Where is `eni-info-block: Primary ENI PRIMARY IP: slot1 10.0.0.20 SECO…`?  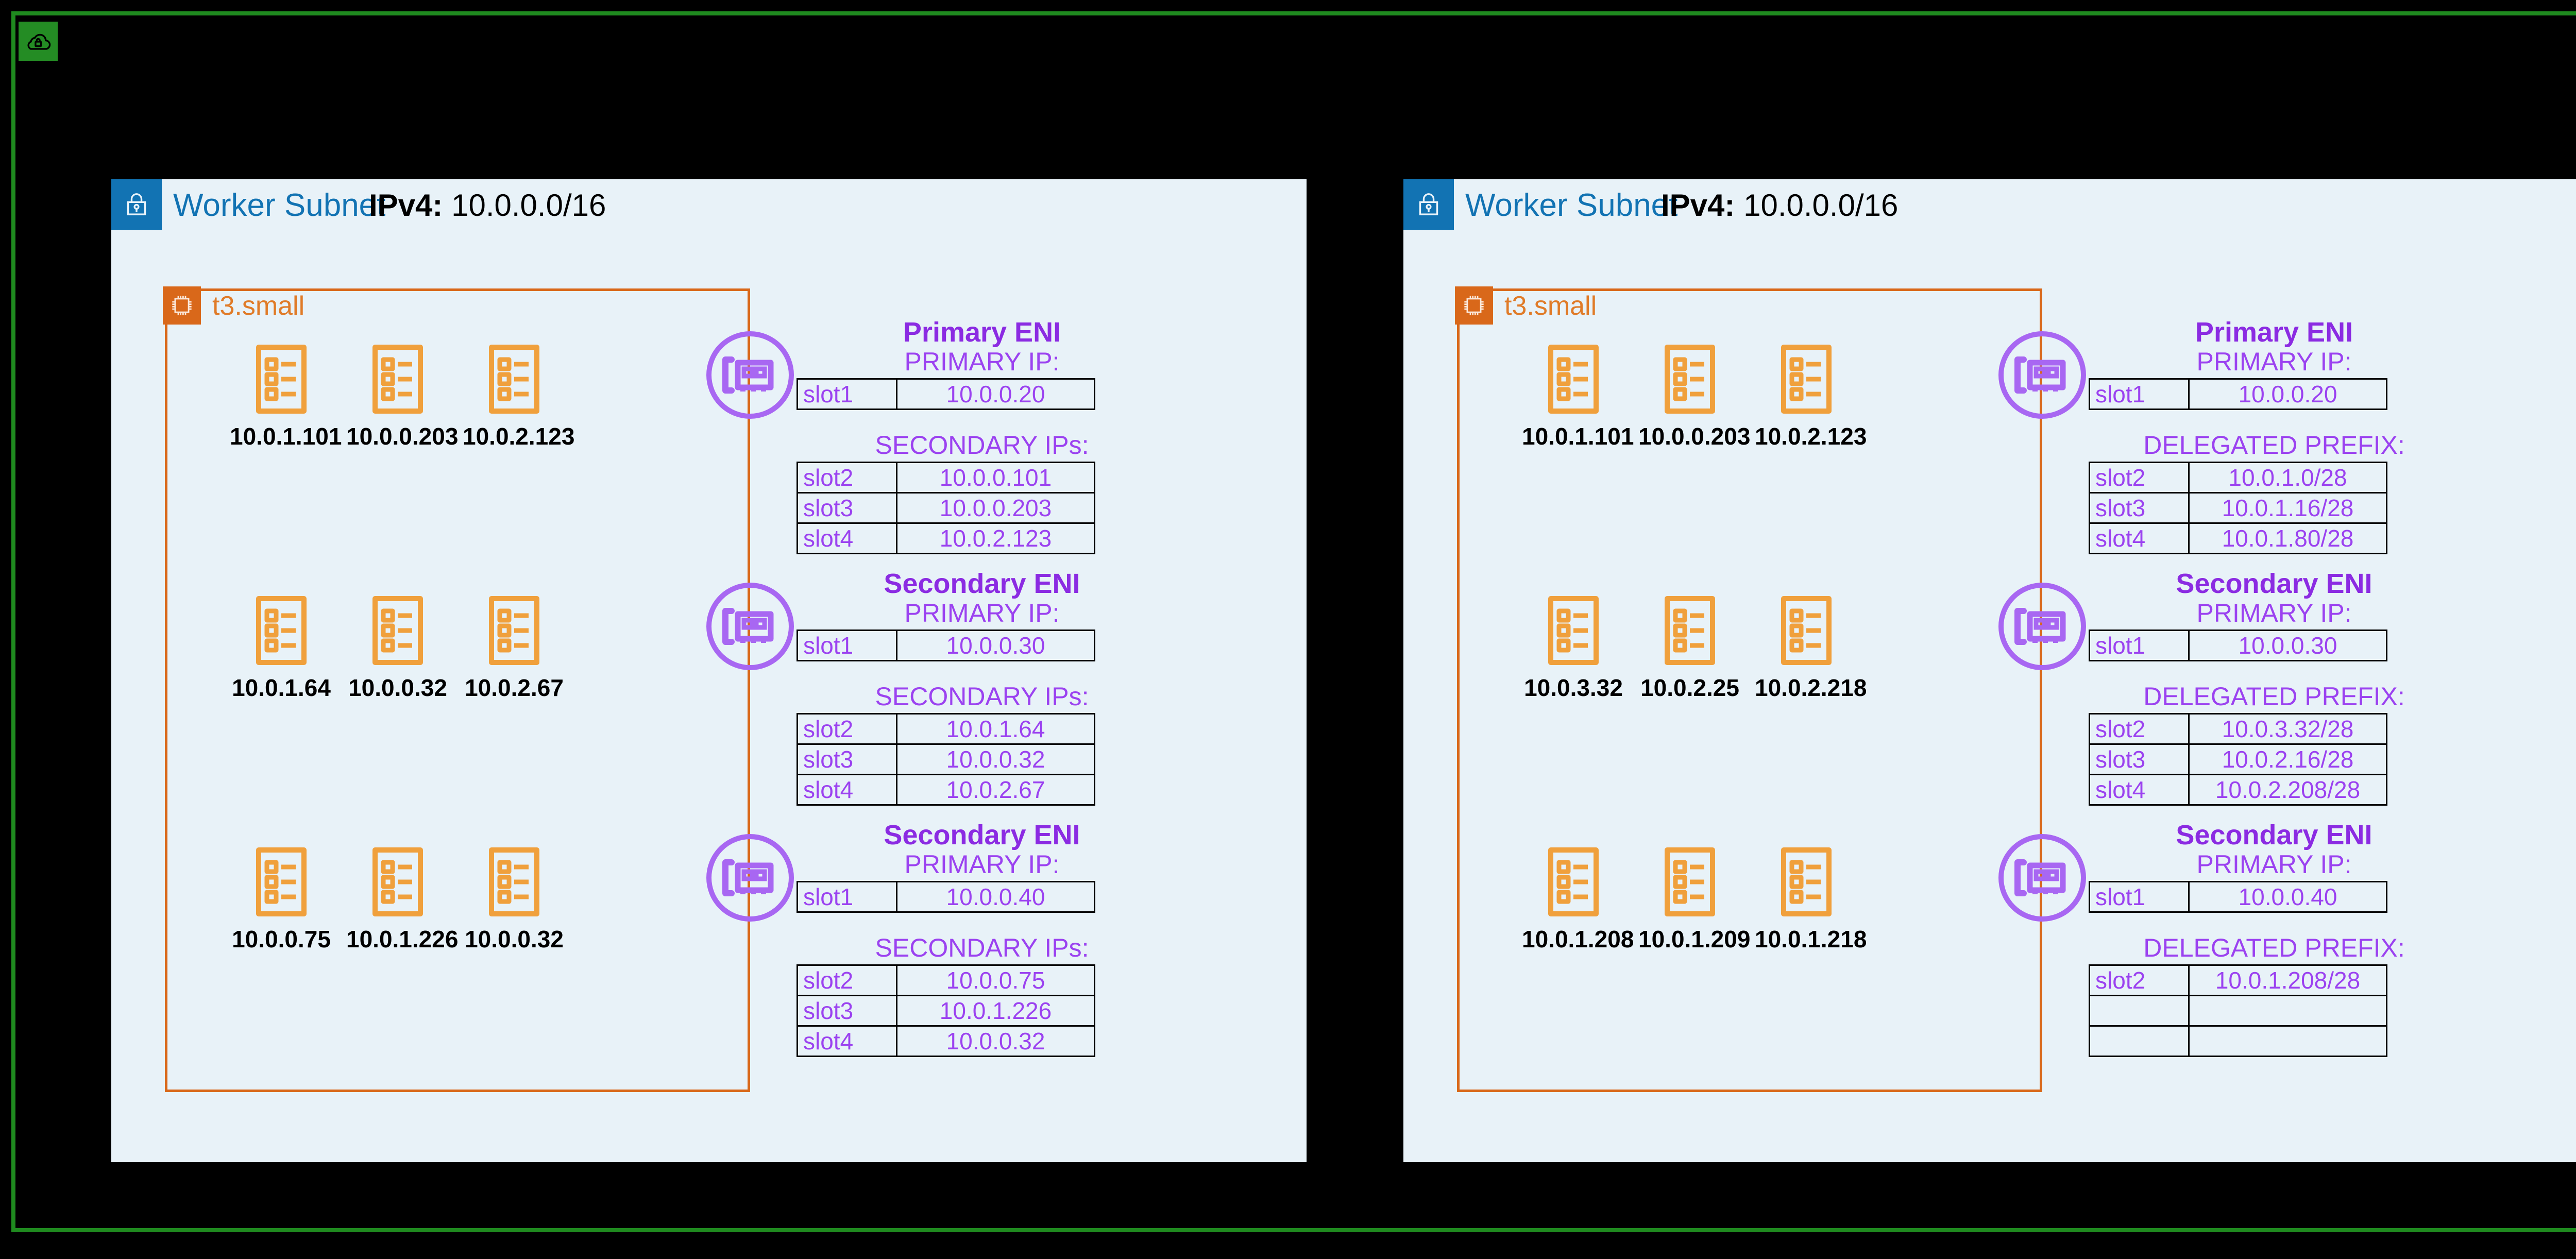 eni-info-block: Primary ENI PRIMARY IP: slot1 10.0.0.20 SECO… is located at coordinates (981, 435).